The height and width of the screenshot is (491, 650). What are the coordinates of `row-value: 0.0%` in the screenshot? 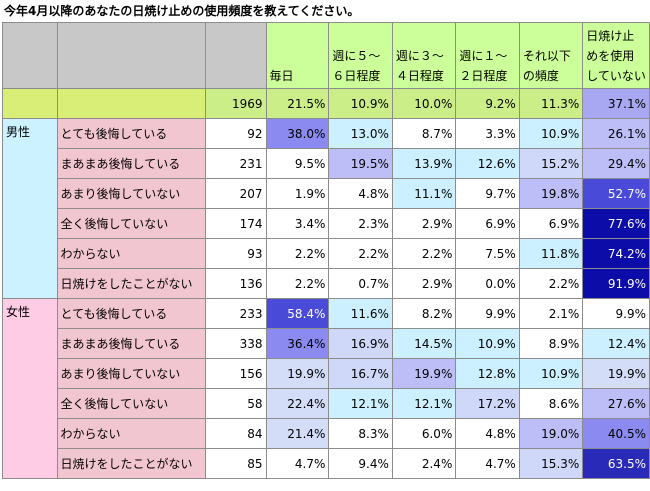 It's located at (487, 283).